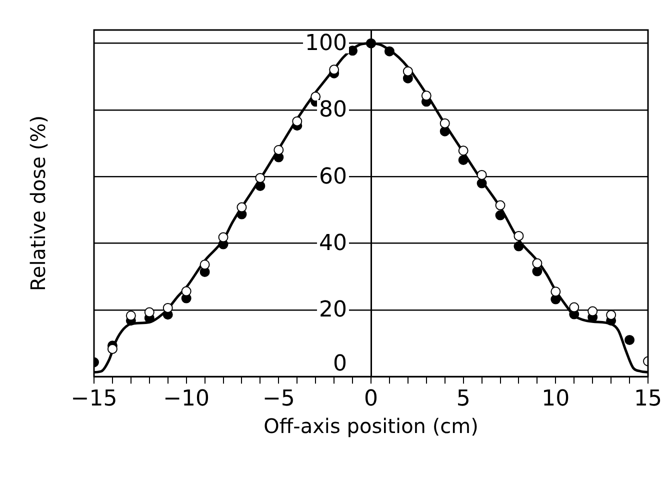 This screenshot has height=478, width=665. What do you see at coordinates (38, 203) in the screenshot?
I see `y-axis-title: Relative dose (%)` at bounding box center [38, 203].